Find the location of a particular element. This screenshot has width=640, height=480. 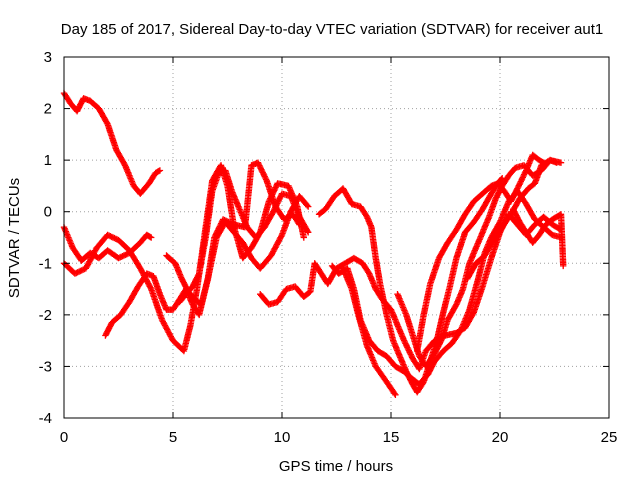

x-axis-label: GPS time / hours is located at coordinates (336, 466).